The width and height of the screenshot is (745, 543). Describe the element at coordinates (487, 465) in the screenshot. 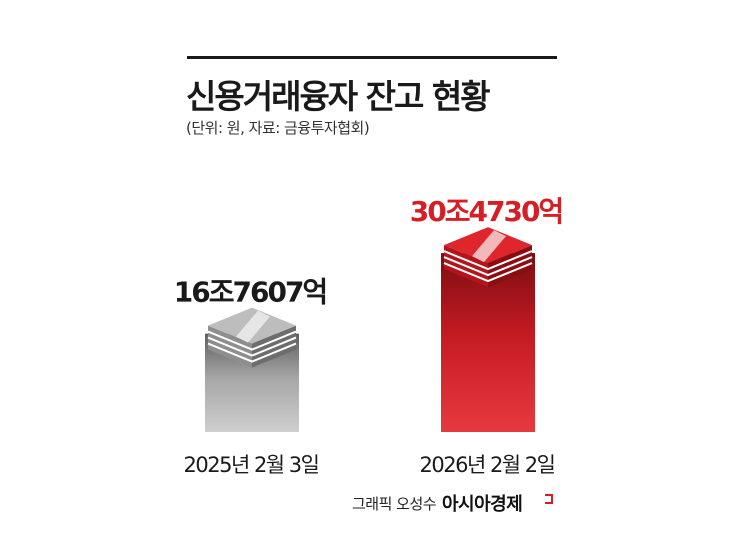

I see `category-label-2: 2026년 2월 2일` at that location.